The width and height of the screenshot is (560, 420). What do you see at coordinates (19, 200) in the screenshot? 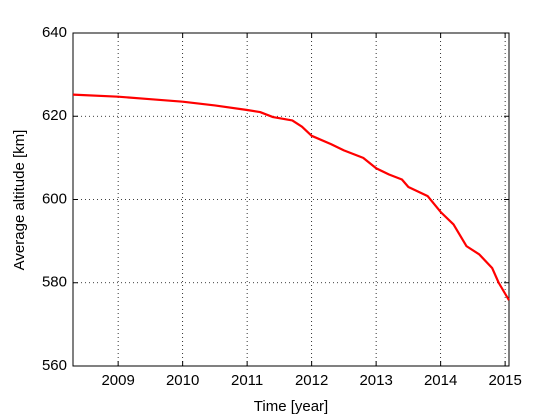
I see `y-axis-label: Average altitude [km]` at bounding box center [19, 200].